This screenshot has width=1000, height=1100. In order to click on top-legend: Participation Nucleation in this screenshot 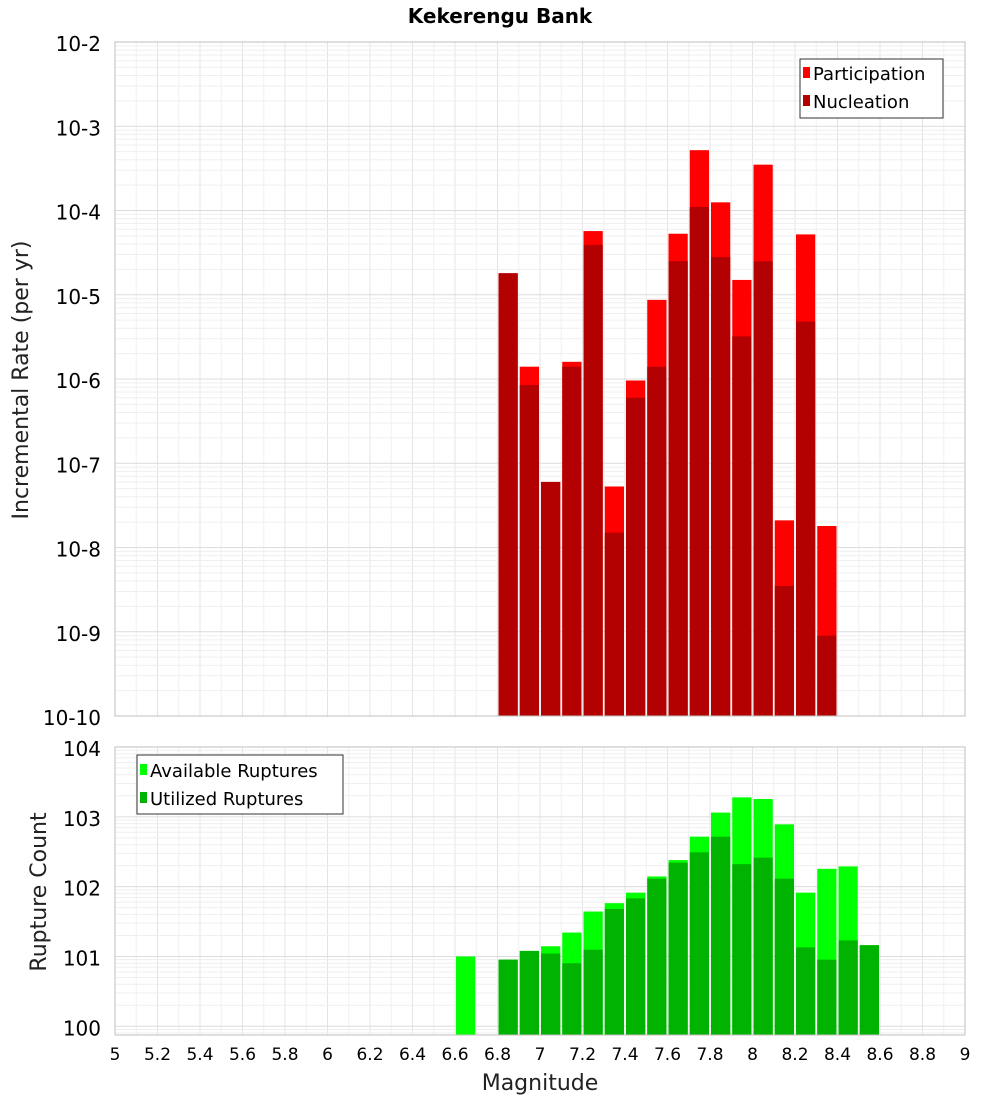, I will do `click(871, 88)`.